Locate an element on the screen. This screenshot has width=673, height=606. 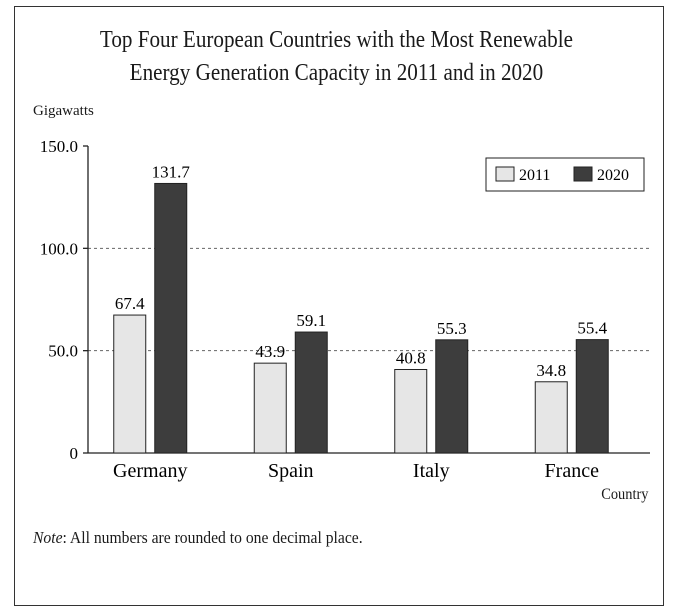
y-axis-label: Gigawatts is located at coordinates (63, 111).